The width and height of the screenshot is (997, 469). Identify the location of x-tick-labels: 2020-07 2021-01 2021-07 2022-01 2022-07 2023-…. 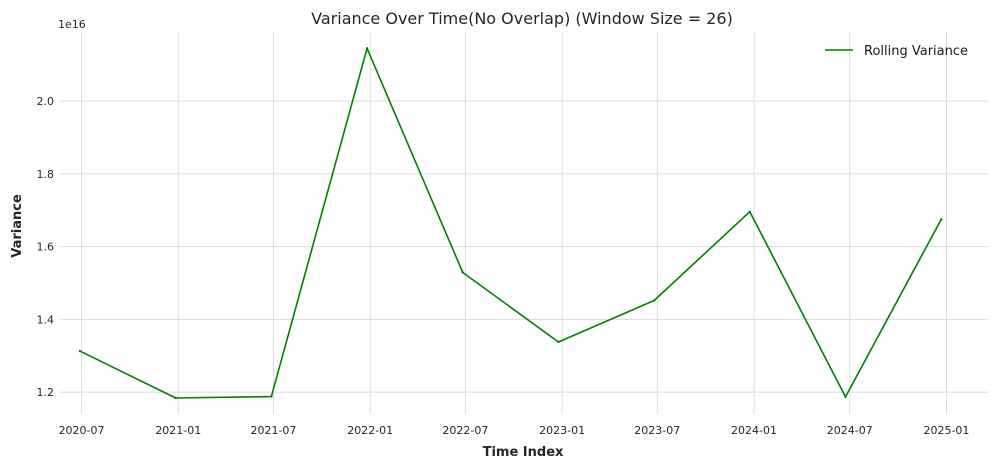
(514, 430).